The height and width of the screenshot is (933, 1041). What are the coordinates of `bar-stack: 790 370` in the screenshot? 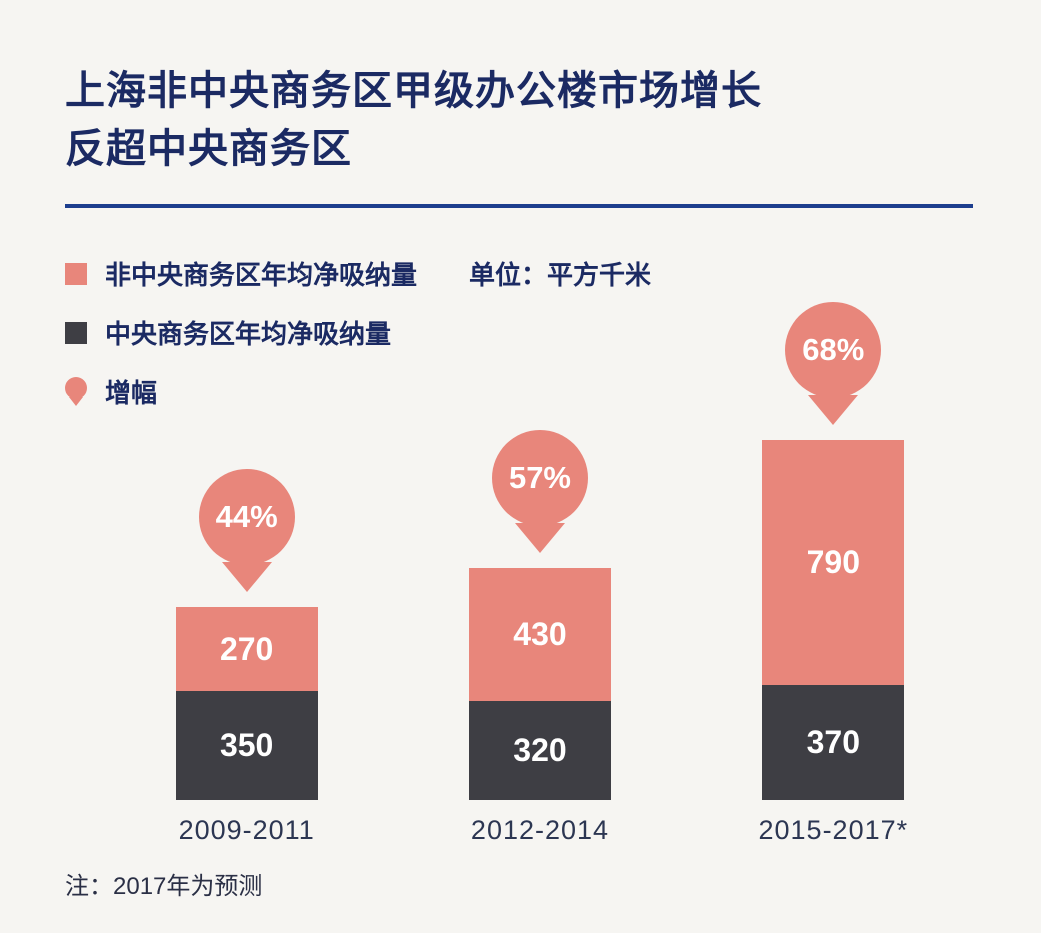 It's located at (833, 620).